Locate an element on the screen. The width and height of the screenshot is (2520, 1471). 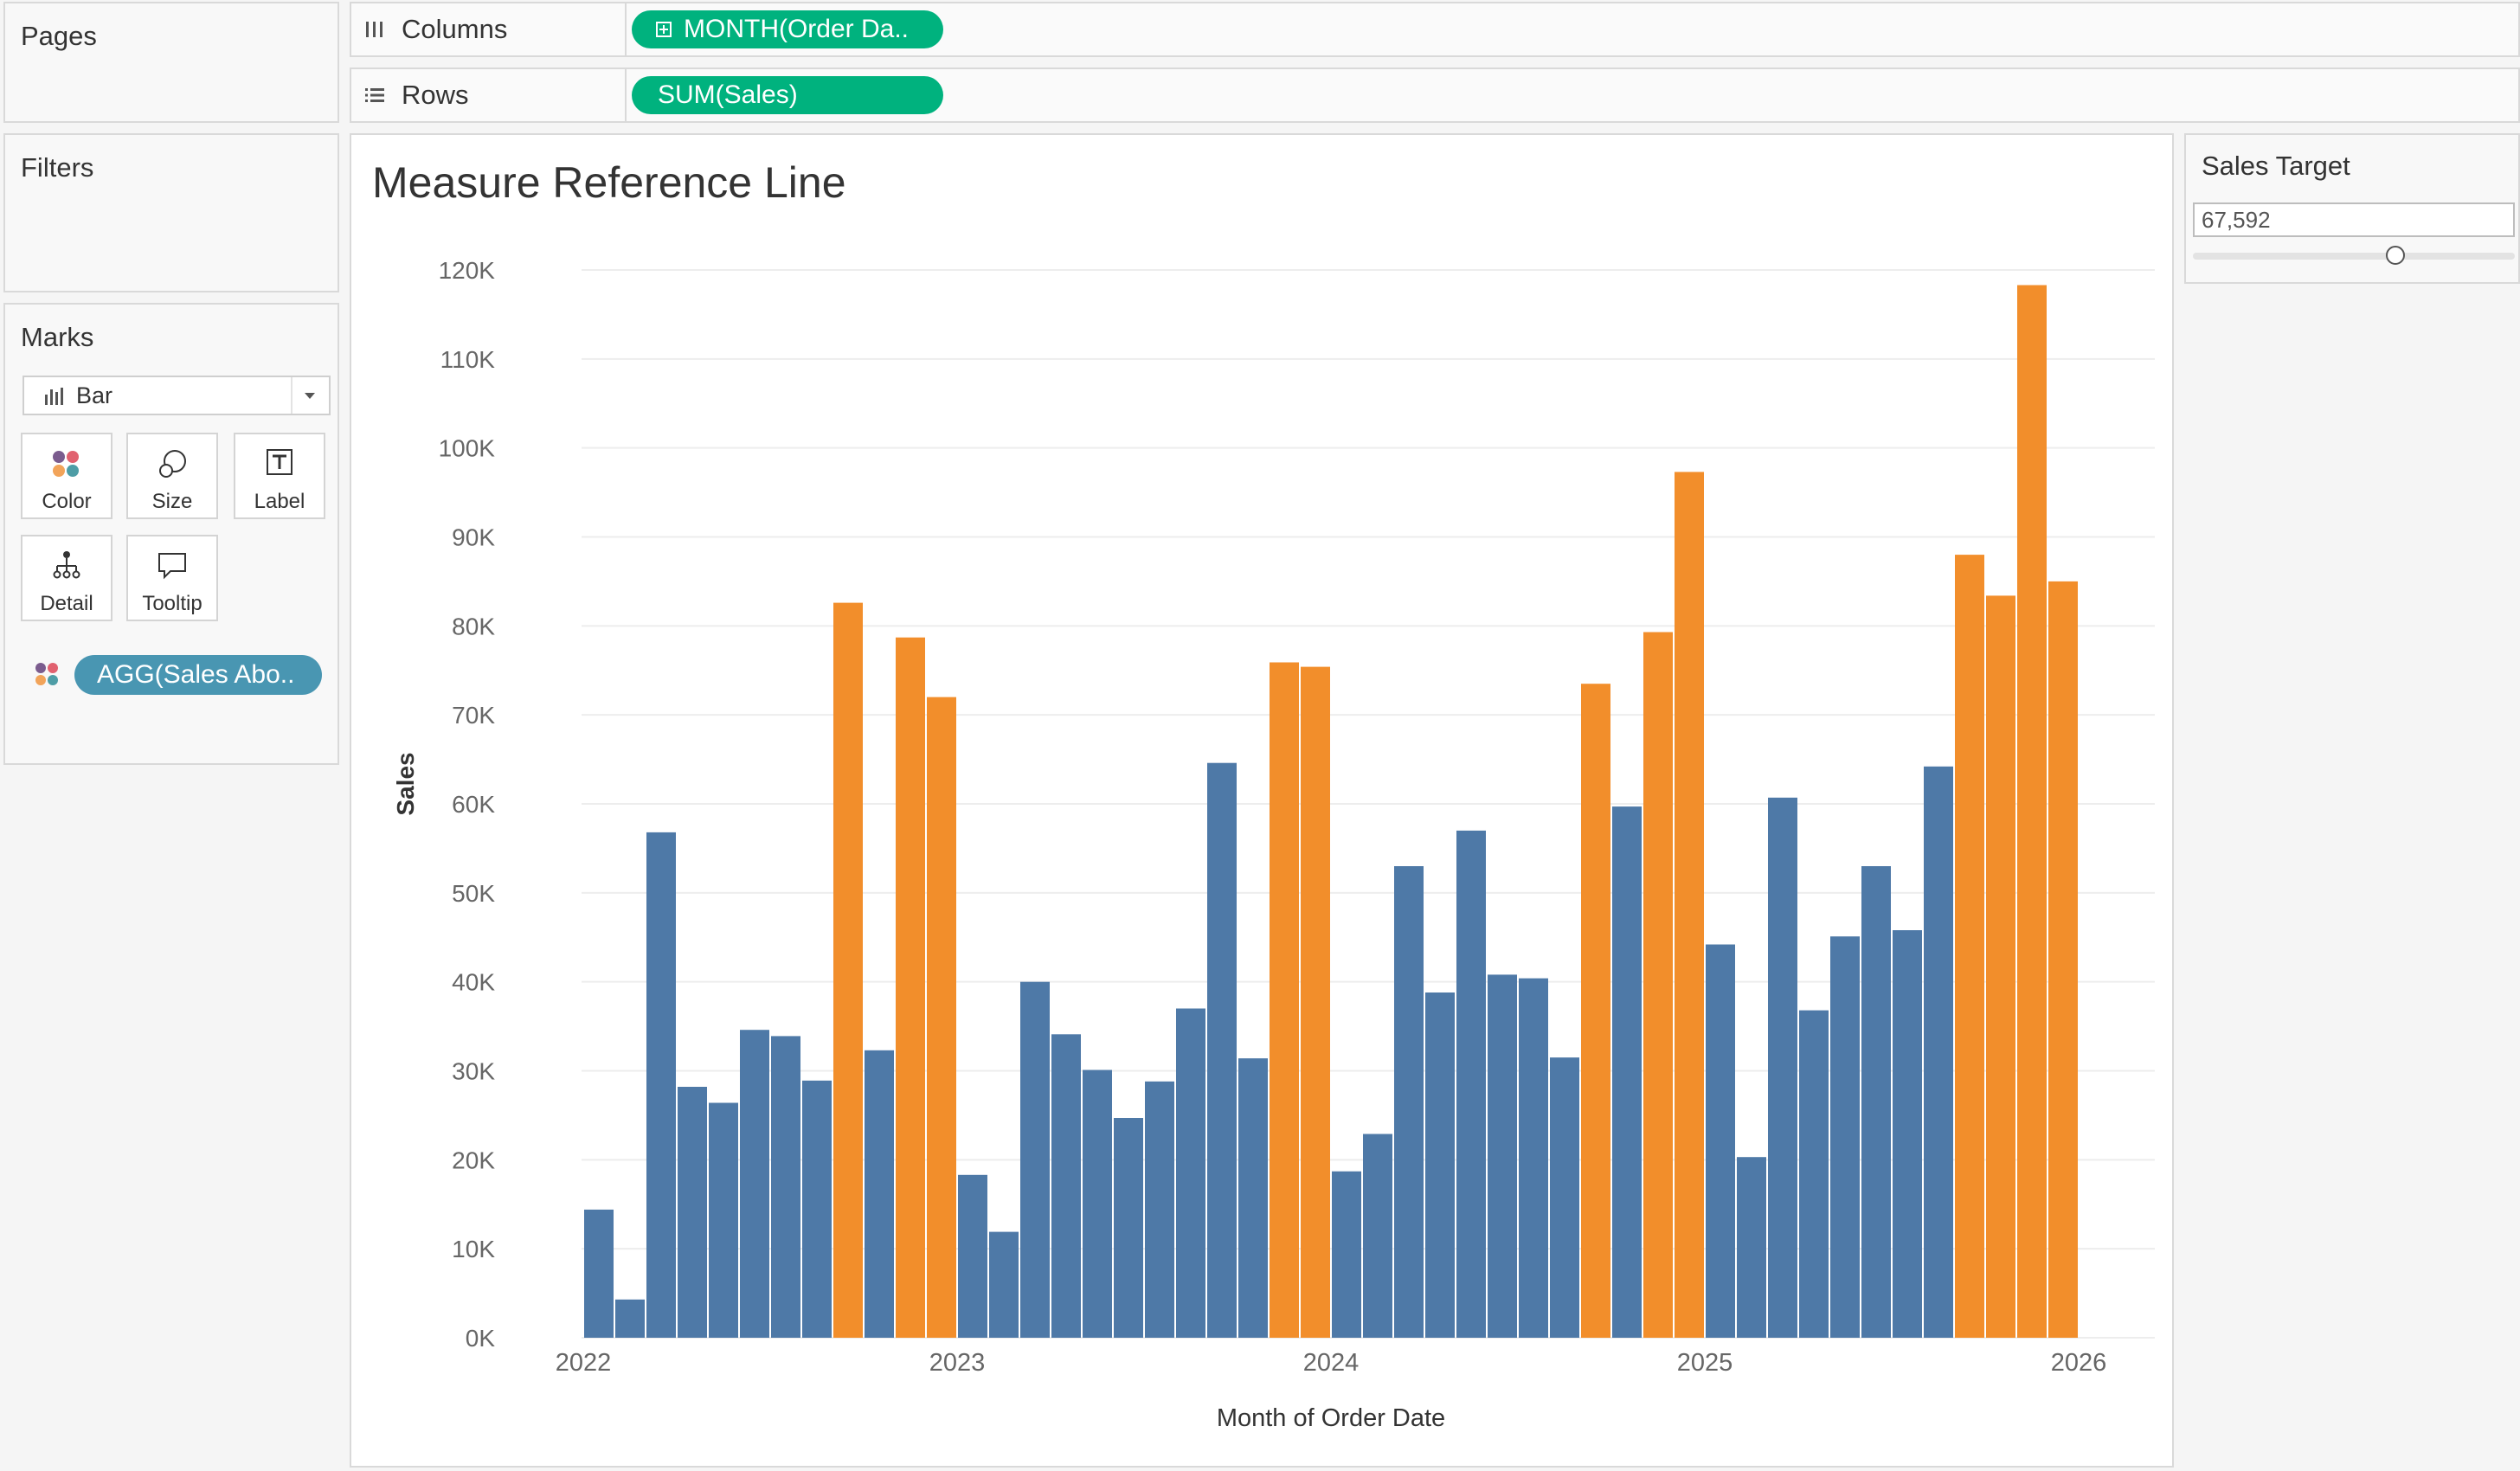
marks-card: Marks Bar Color Size is located at coordinates (171, 534).